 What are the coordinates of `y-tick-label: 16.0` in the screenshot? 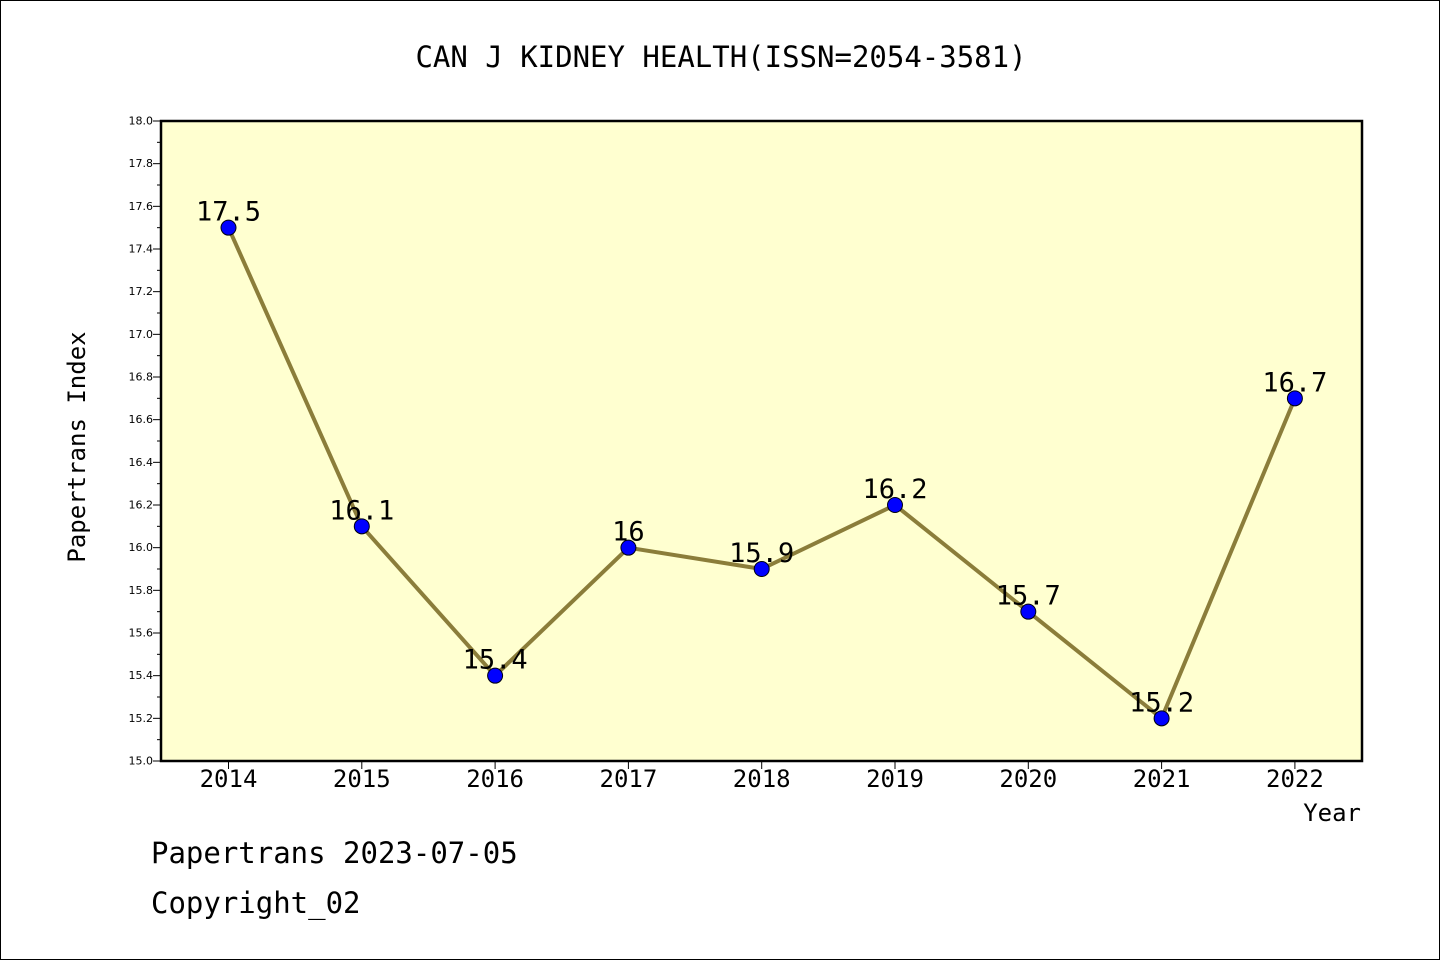 It's located at (141, 547).